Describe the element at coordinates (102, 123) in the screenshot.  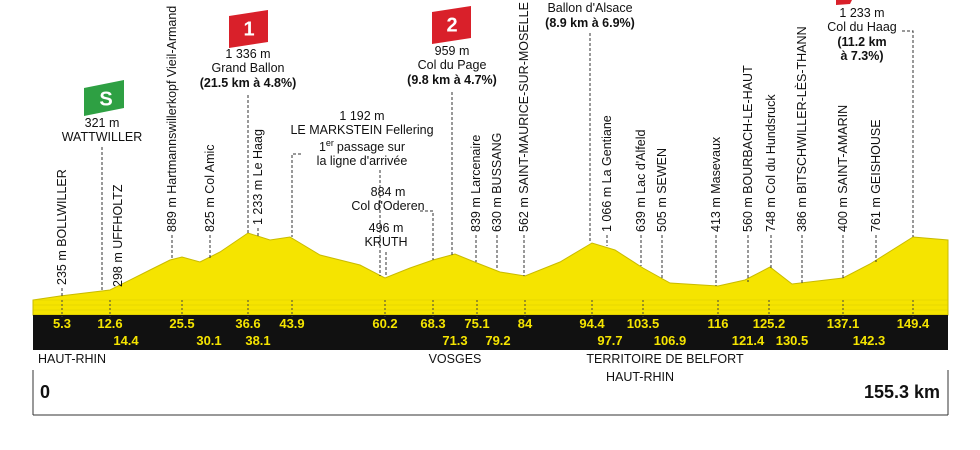
I see `altitude: 321 m` at that location.